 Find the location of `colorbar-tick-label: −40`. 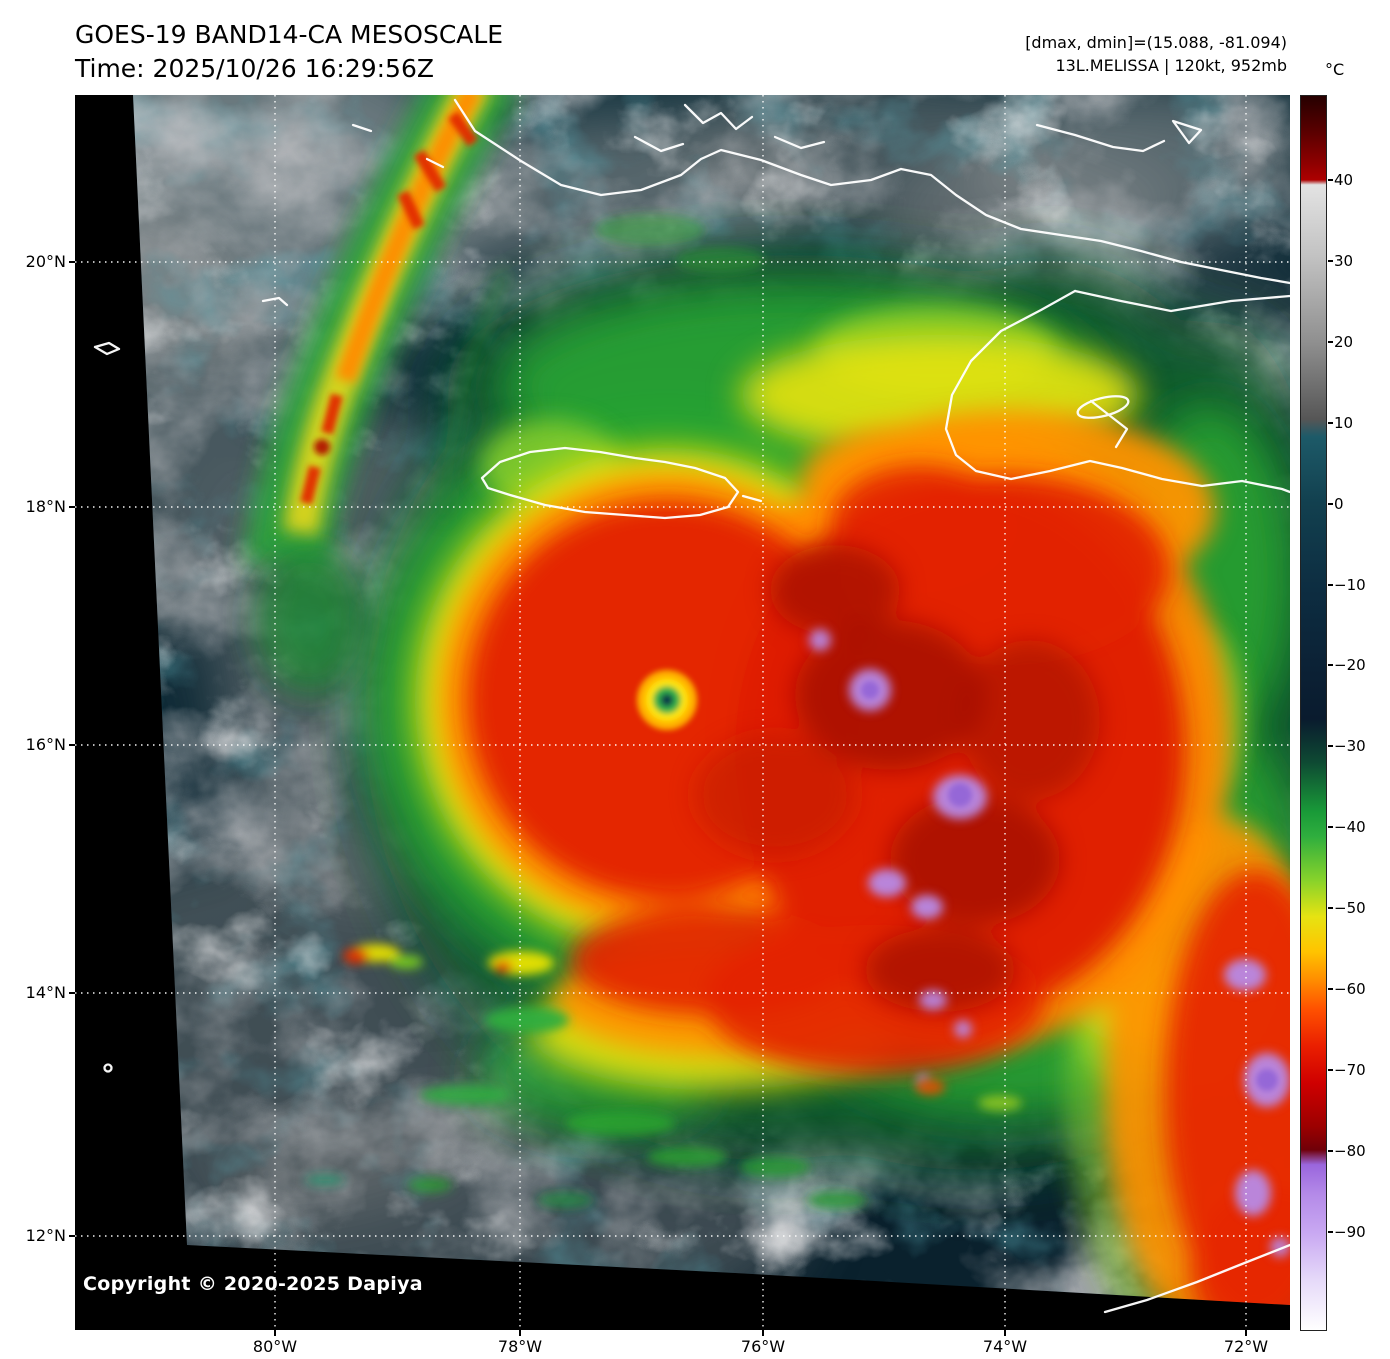

colorbar-tick-label: −40 is located at coordinates (1350, 827).